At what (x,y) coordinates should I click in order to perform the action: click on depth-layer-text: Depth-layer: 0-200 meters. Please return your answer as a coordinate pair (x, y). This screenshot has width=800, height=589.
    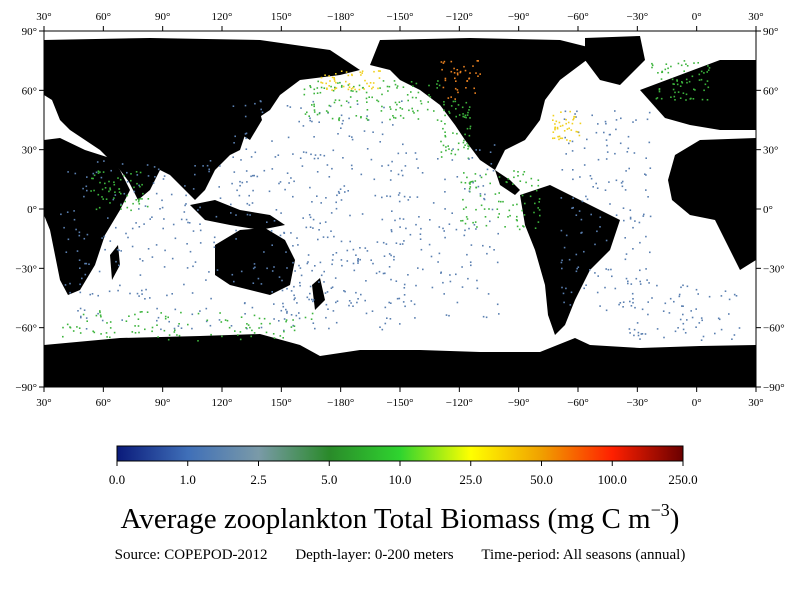
    Looking at the image, I should click on (374, 555).